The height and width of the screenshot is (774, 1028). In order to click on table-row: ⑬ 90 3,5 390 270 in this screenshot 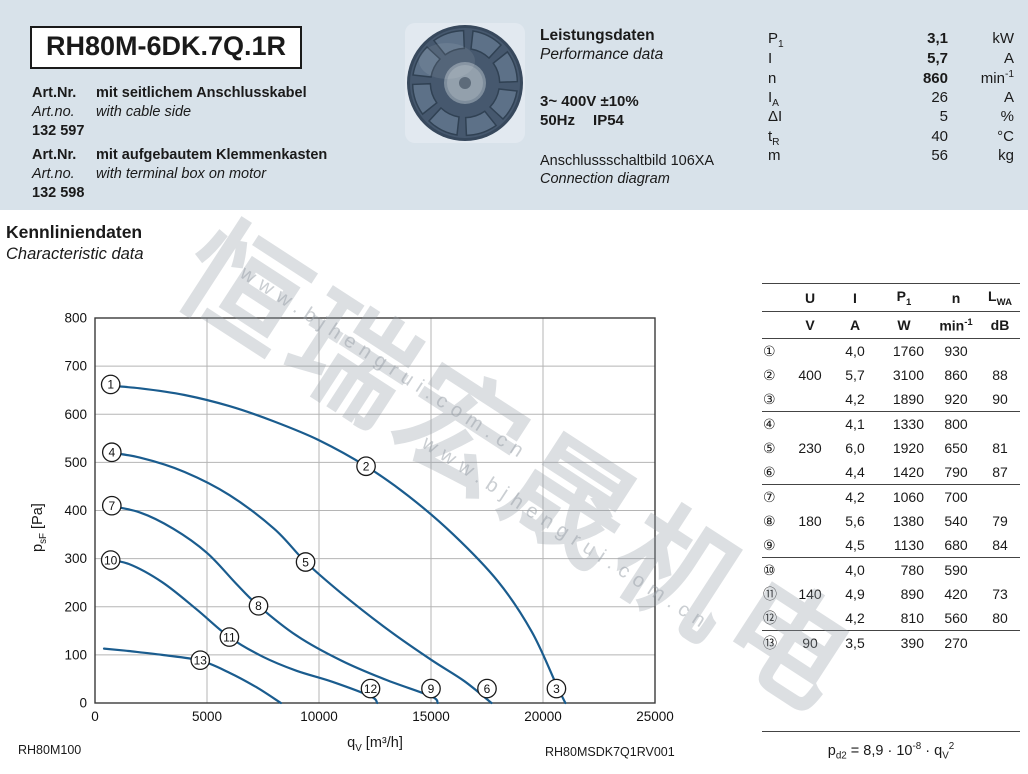, I will do `click(891, 642)`.